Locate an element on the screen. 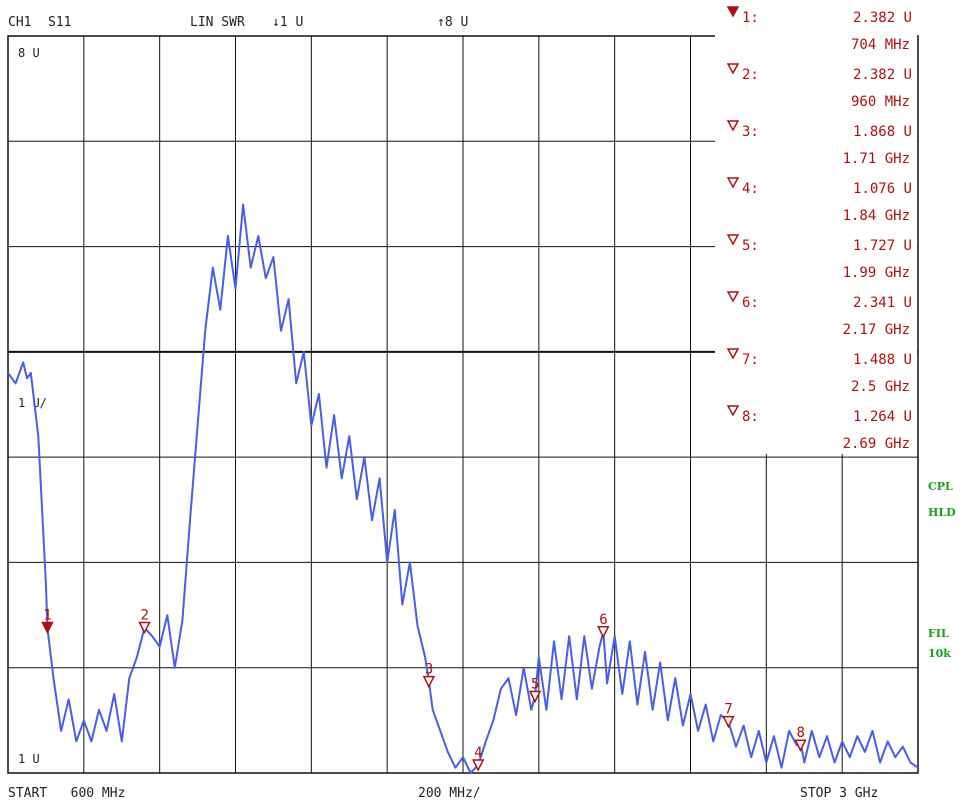  marker-7-readout-value: 1.488 U is located at coordinates (882, 360).